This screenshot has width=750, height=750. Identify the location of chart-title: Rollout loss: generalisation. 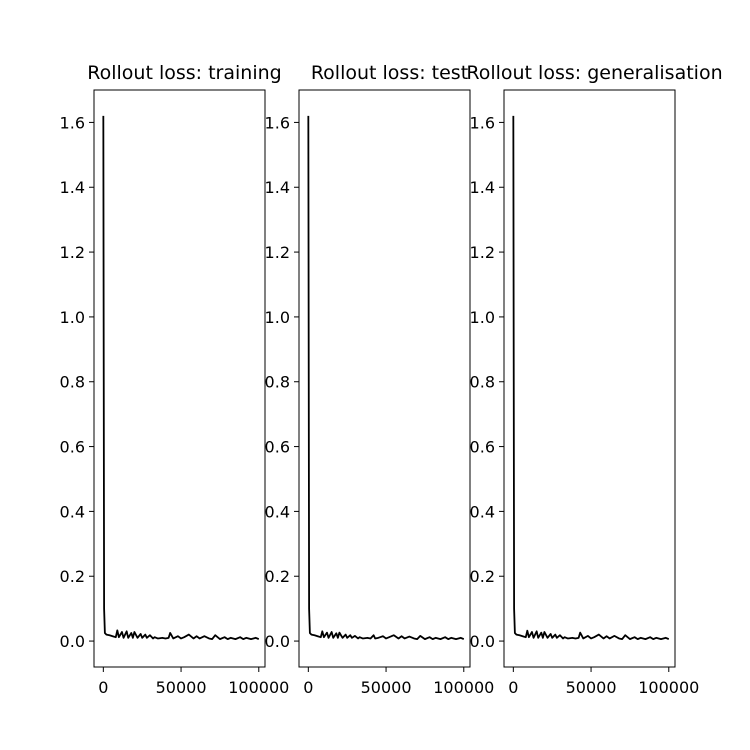
(594, 73).